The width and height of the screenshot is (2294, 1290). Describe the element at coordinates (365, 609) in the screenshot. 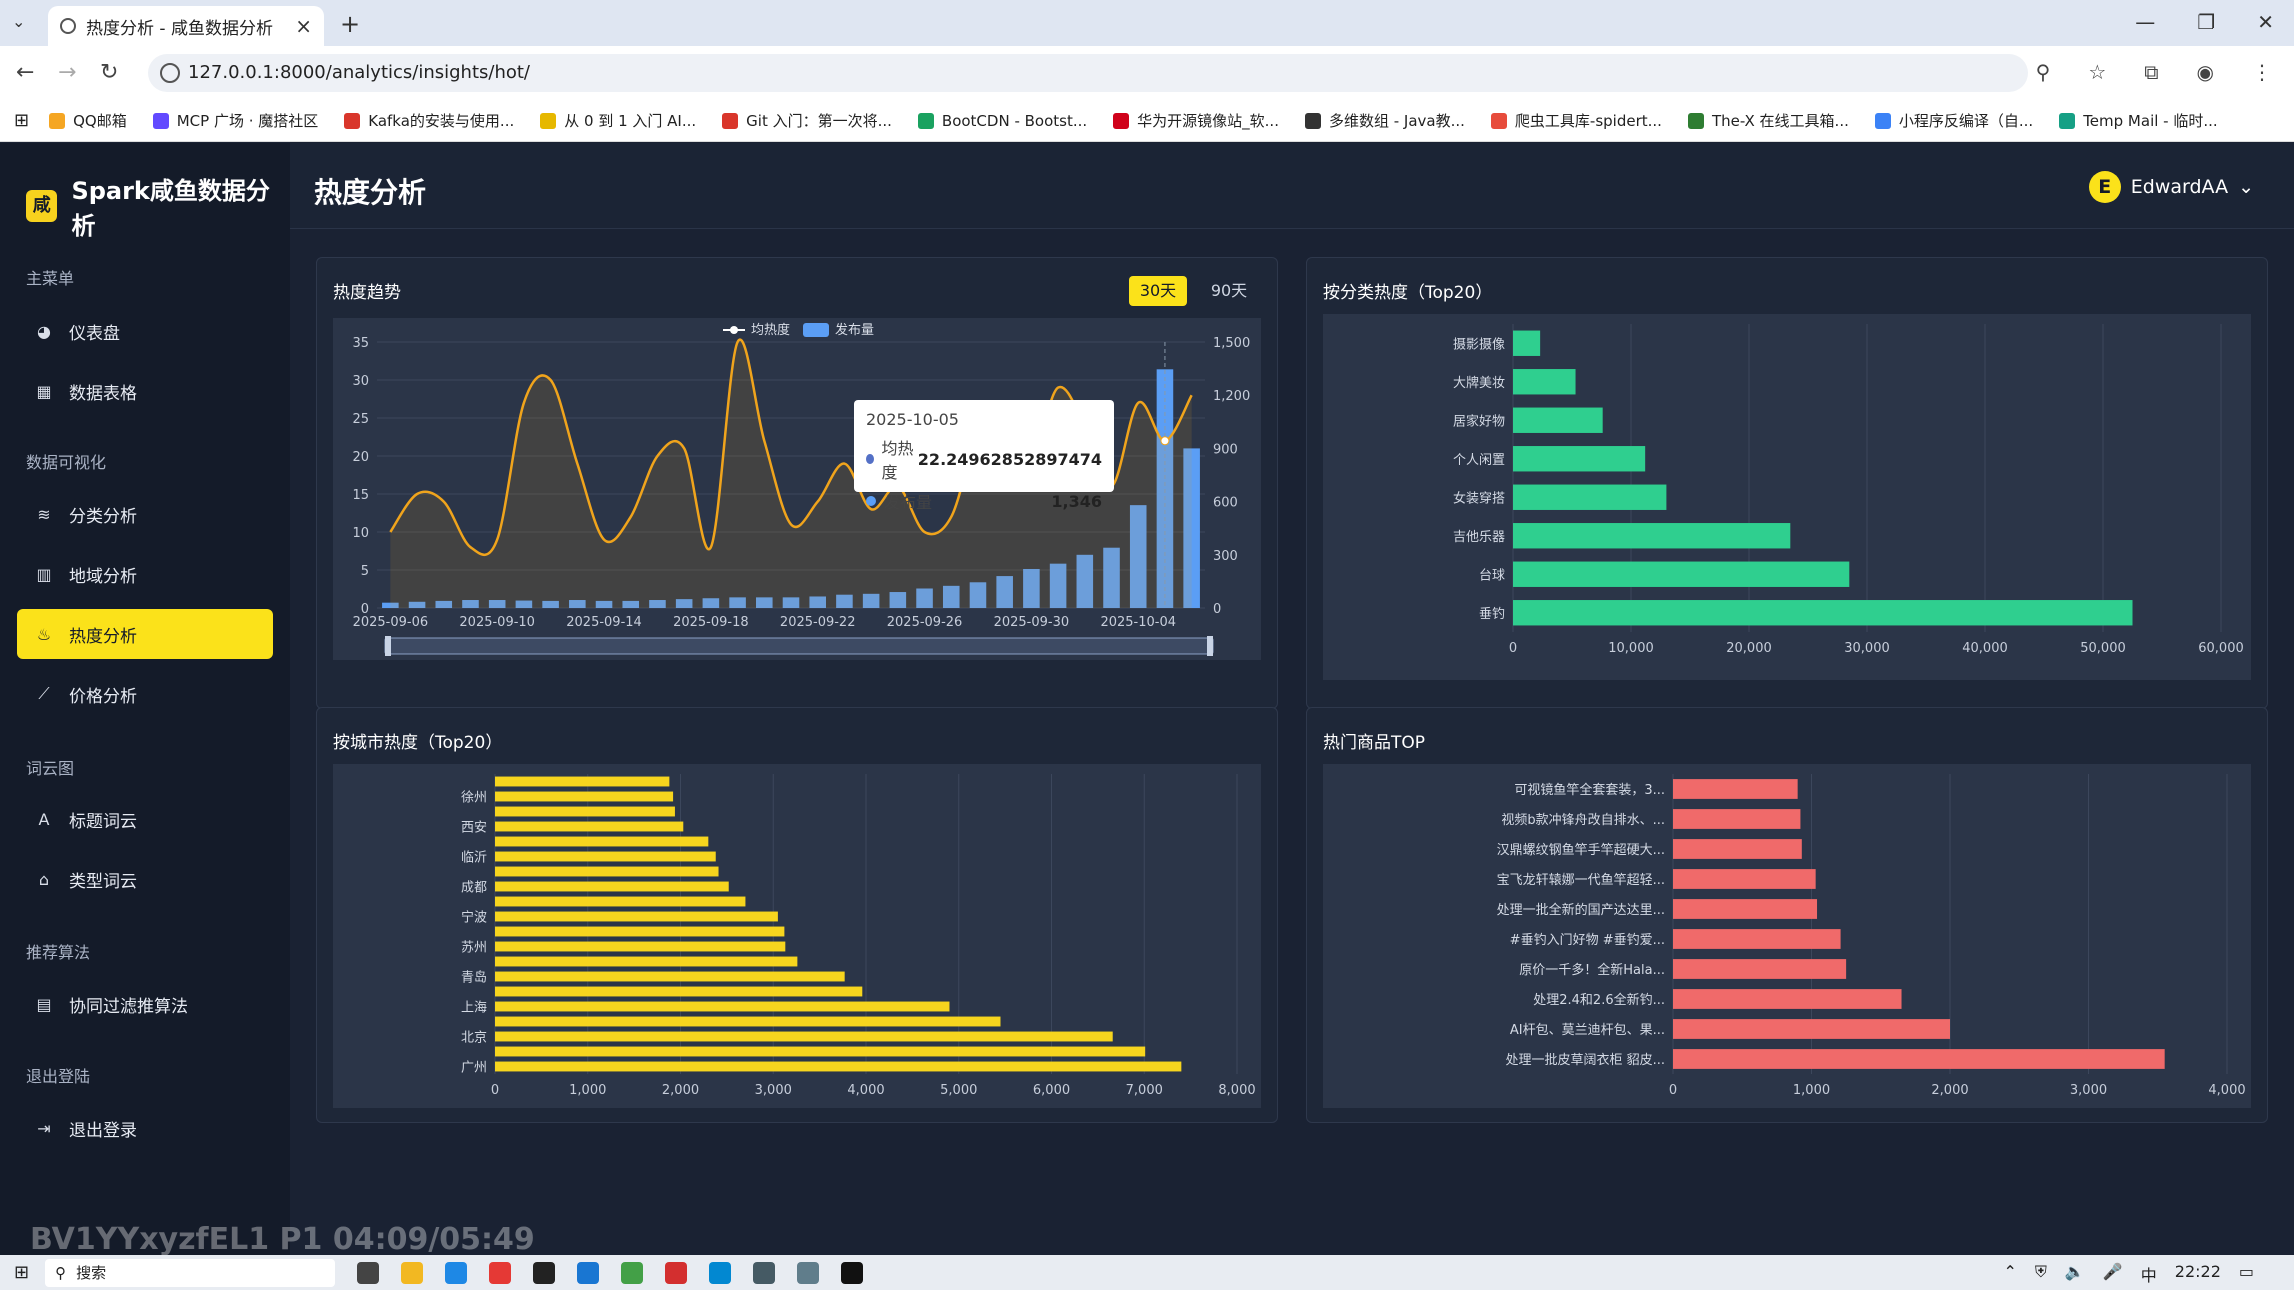

I see `y-tick-label-left: 0` at that location.